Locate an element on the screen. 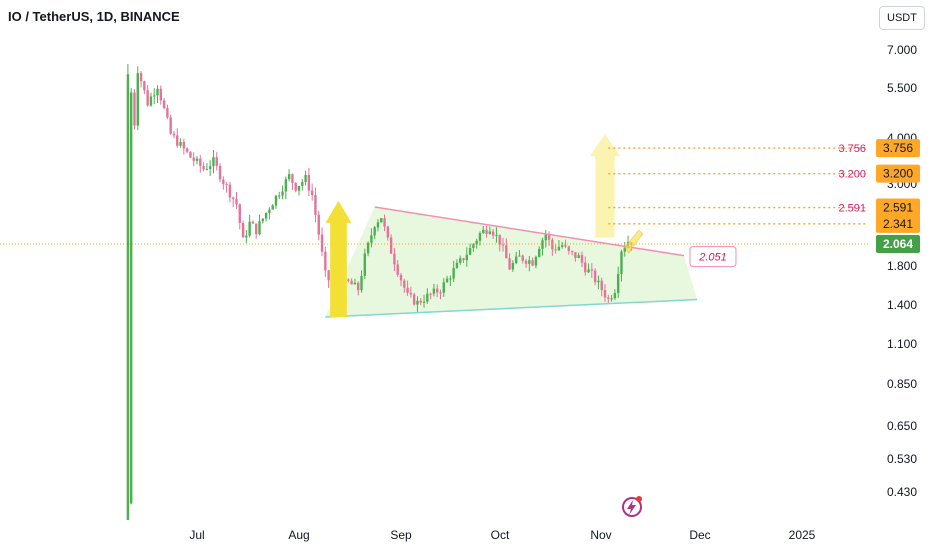 The height and width of the screenshot is (555, 932). y-tick-label: 0.850 is located at coordinates (902, 384).